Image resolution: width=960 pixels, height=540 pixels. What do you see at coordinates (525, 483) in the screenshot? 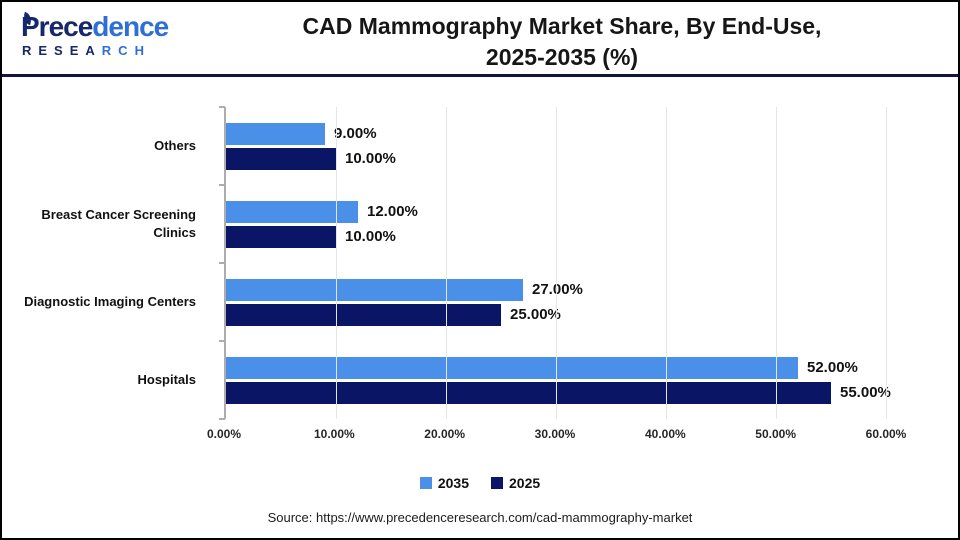
I see `legend-label-2025: 2025` at bounding box center [525, 483].